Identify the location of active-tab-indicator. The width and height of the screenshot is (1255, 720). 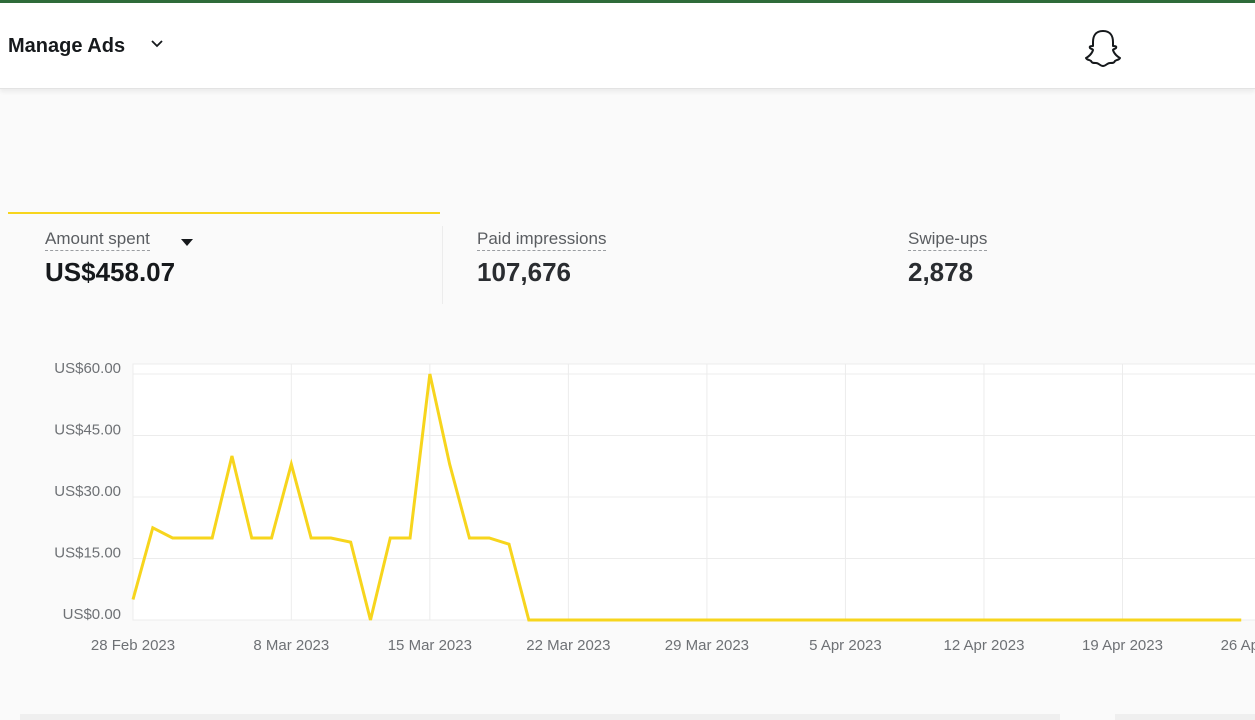
(224, 213).